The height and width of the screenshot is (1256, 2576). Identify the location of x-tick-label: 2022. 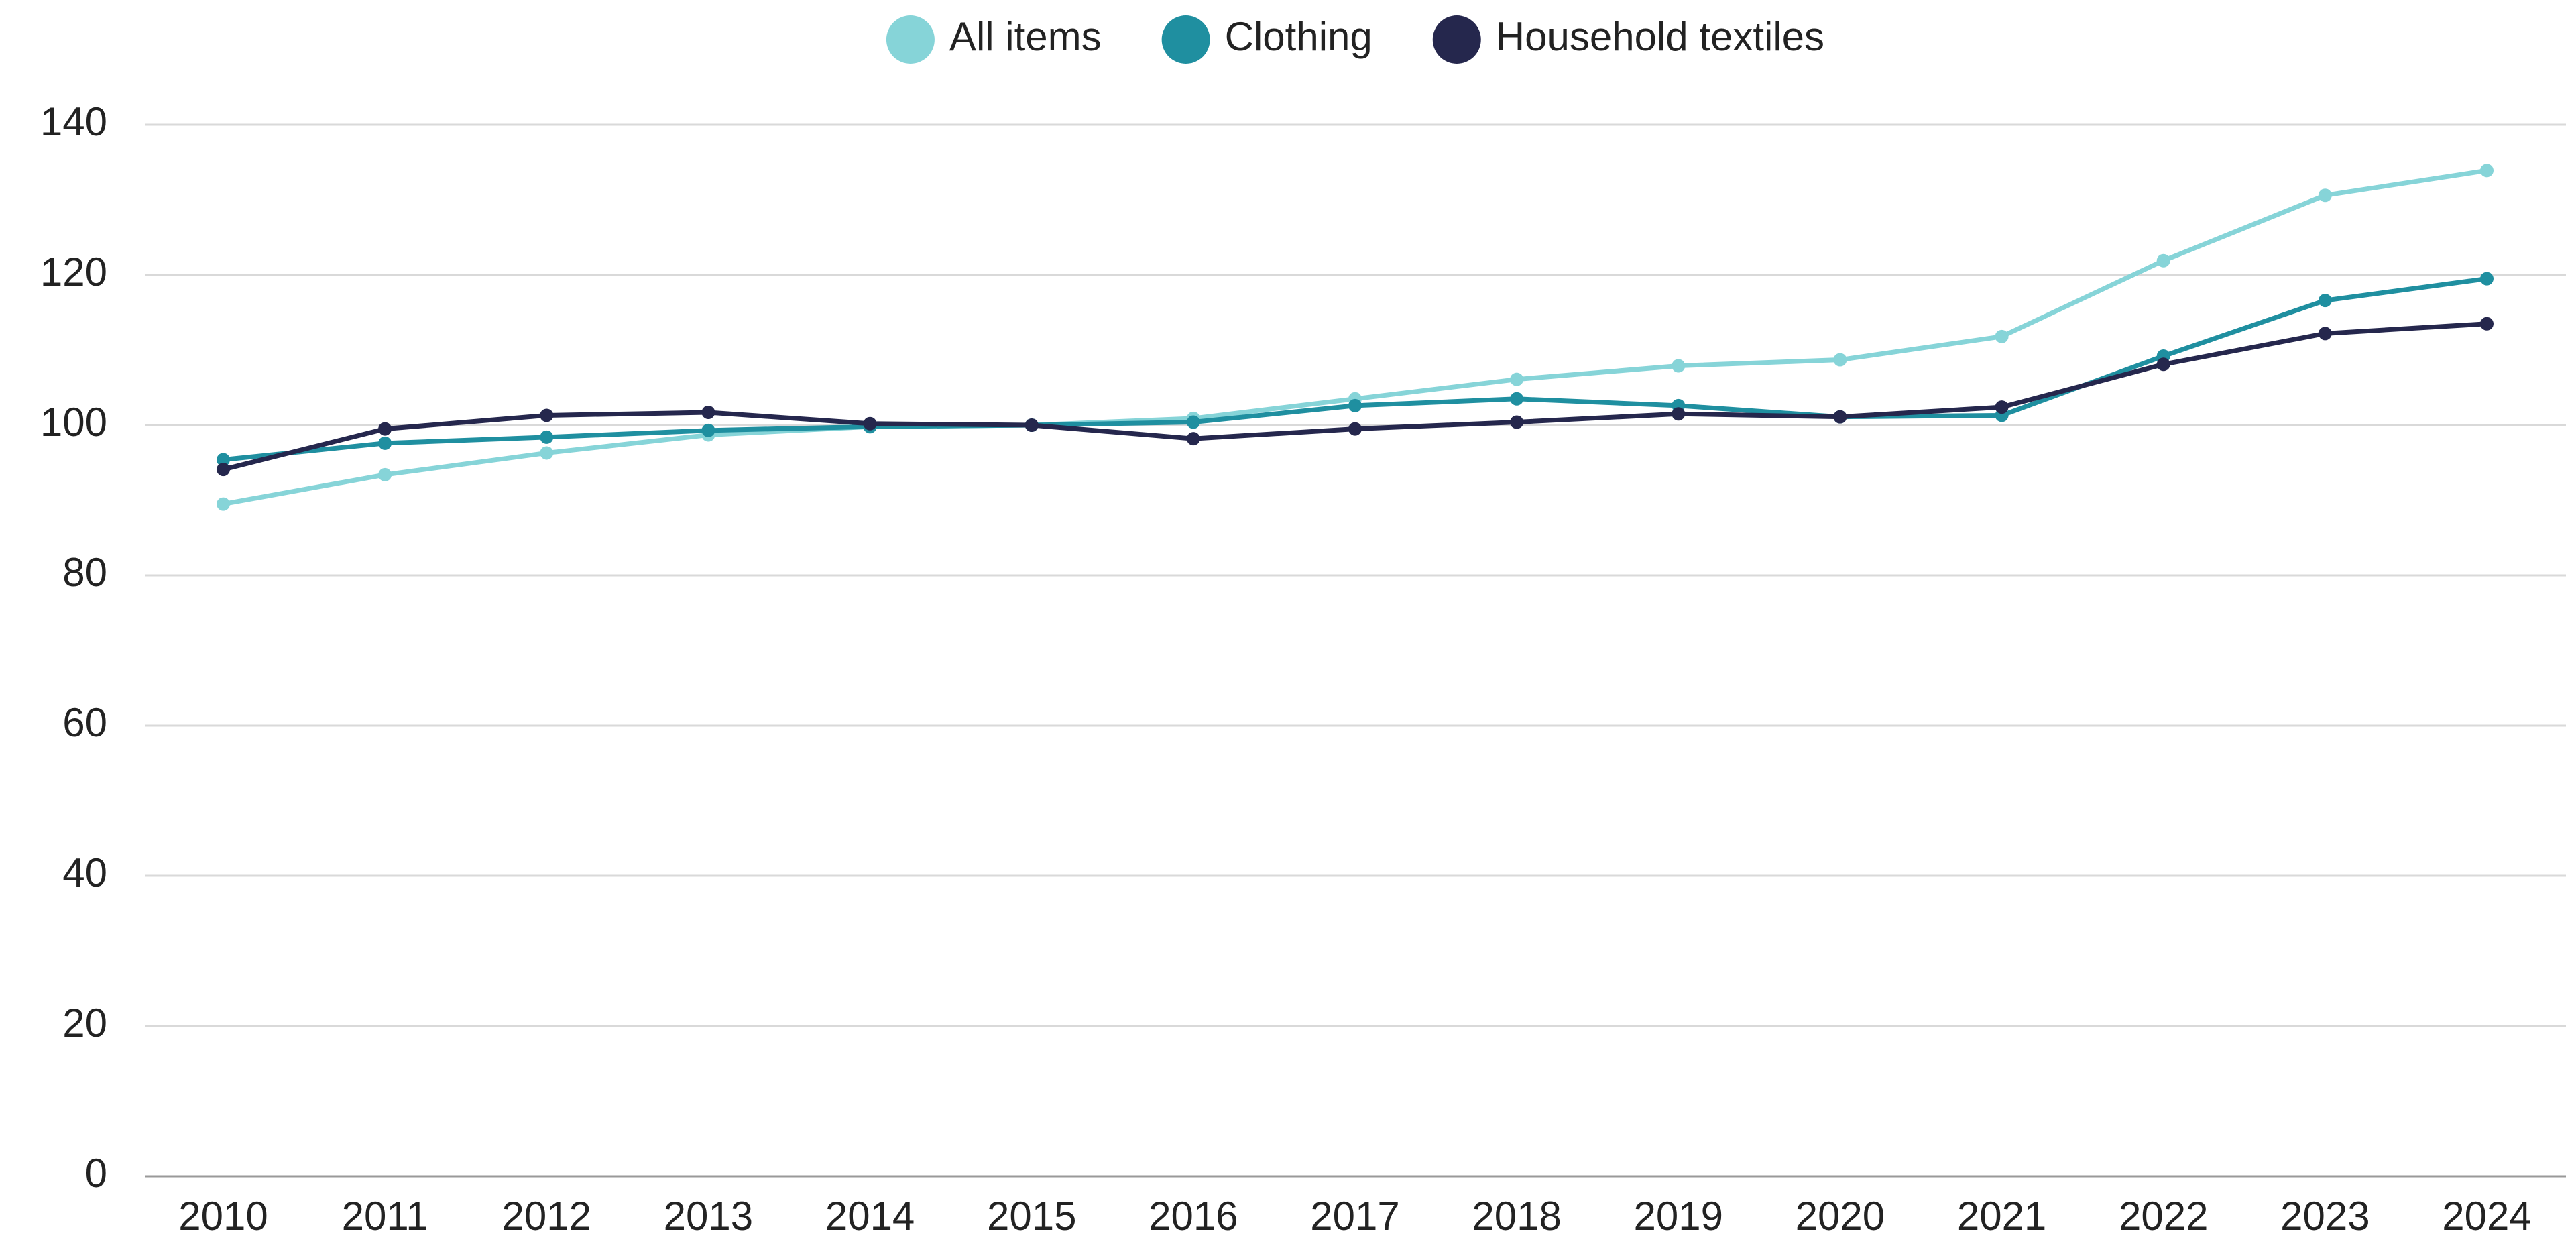
(2163, 1216).